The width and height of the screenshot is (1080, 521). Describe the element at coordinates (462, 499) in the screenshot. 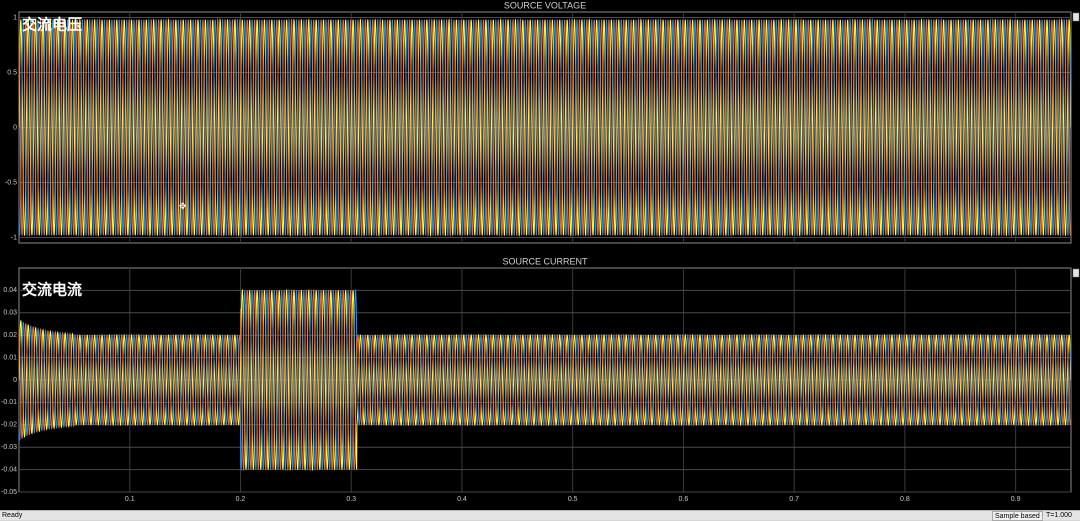

I see `x-tick-label: 0.4` at that location.